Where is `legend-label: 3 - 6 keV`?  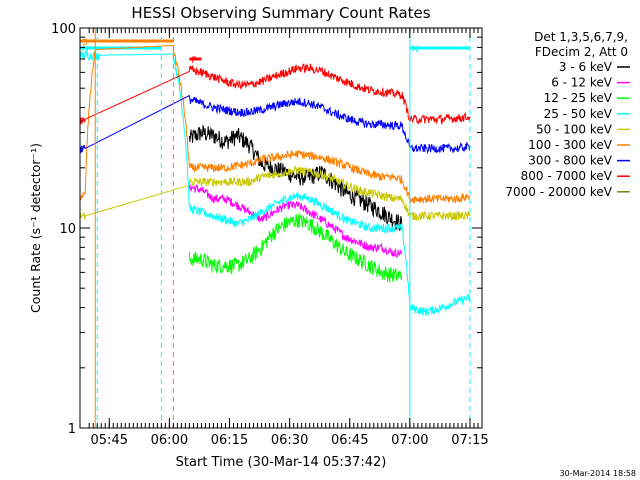
legend-label: 3 - 6 keV is located at coordinates (586, 67).